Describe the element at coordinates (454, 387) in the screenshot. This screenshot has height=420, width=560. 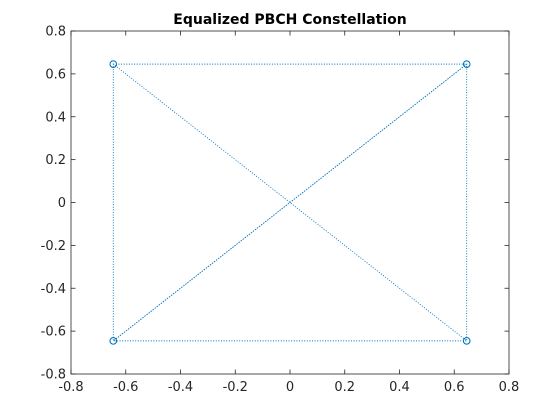
I see `x-tick-label: 0.6` at that location.